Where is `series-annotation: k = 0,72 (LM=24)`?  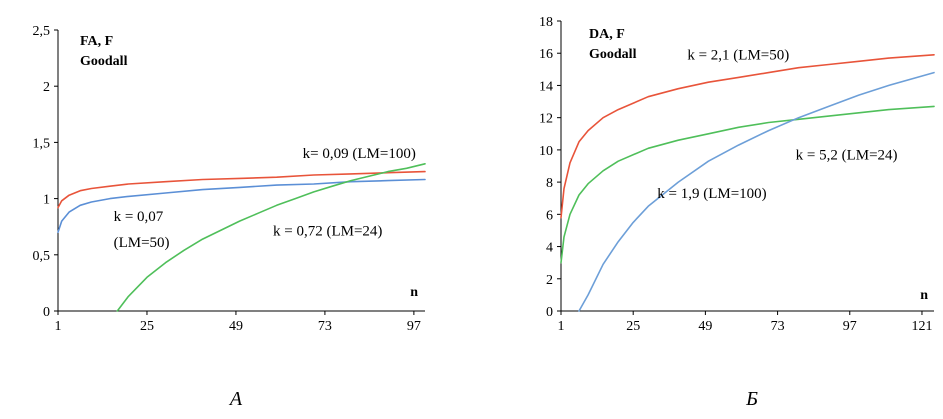 series-annotation: k = 0,72 (LM=24) is located at coordinates (327, 232).